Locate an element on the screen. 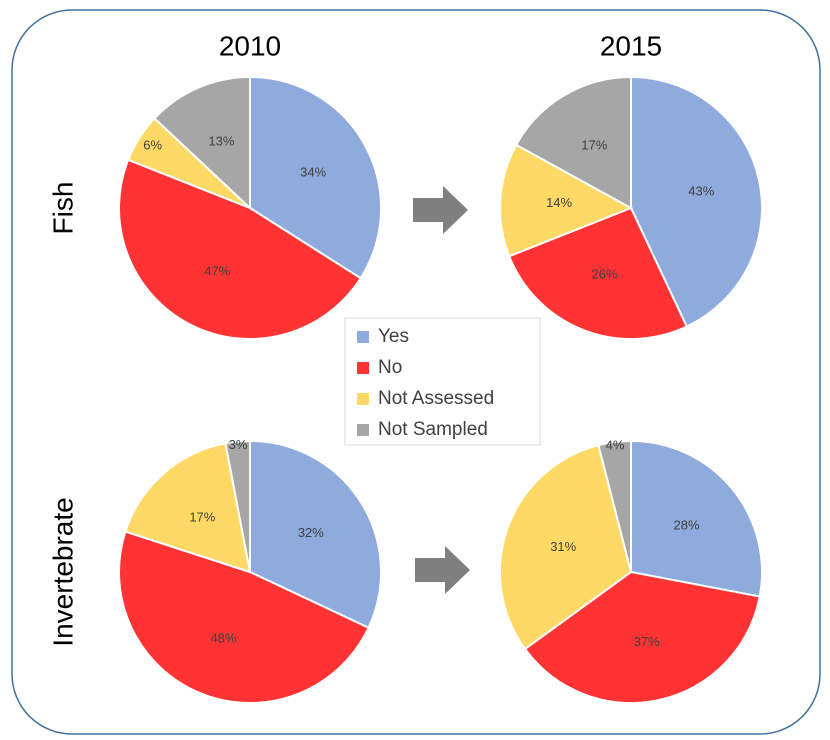  legend-label: Not Assessed is located at coordinates (436, 398).